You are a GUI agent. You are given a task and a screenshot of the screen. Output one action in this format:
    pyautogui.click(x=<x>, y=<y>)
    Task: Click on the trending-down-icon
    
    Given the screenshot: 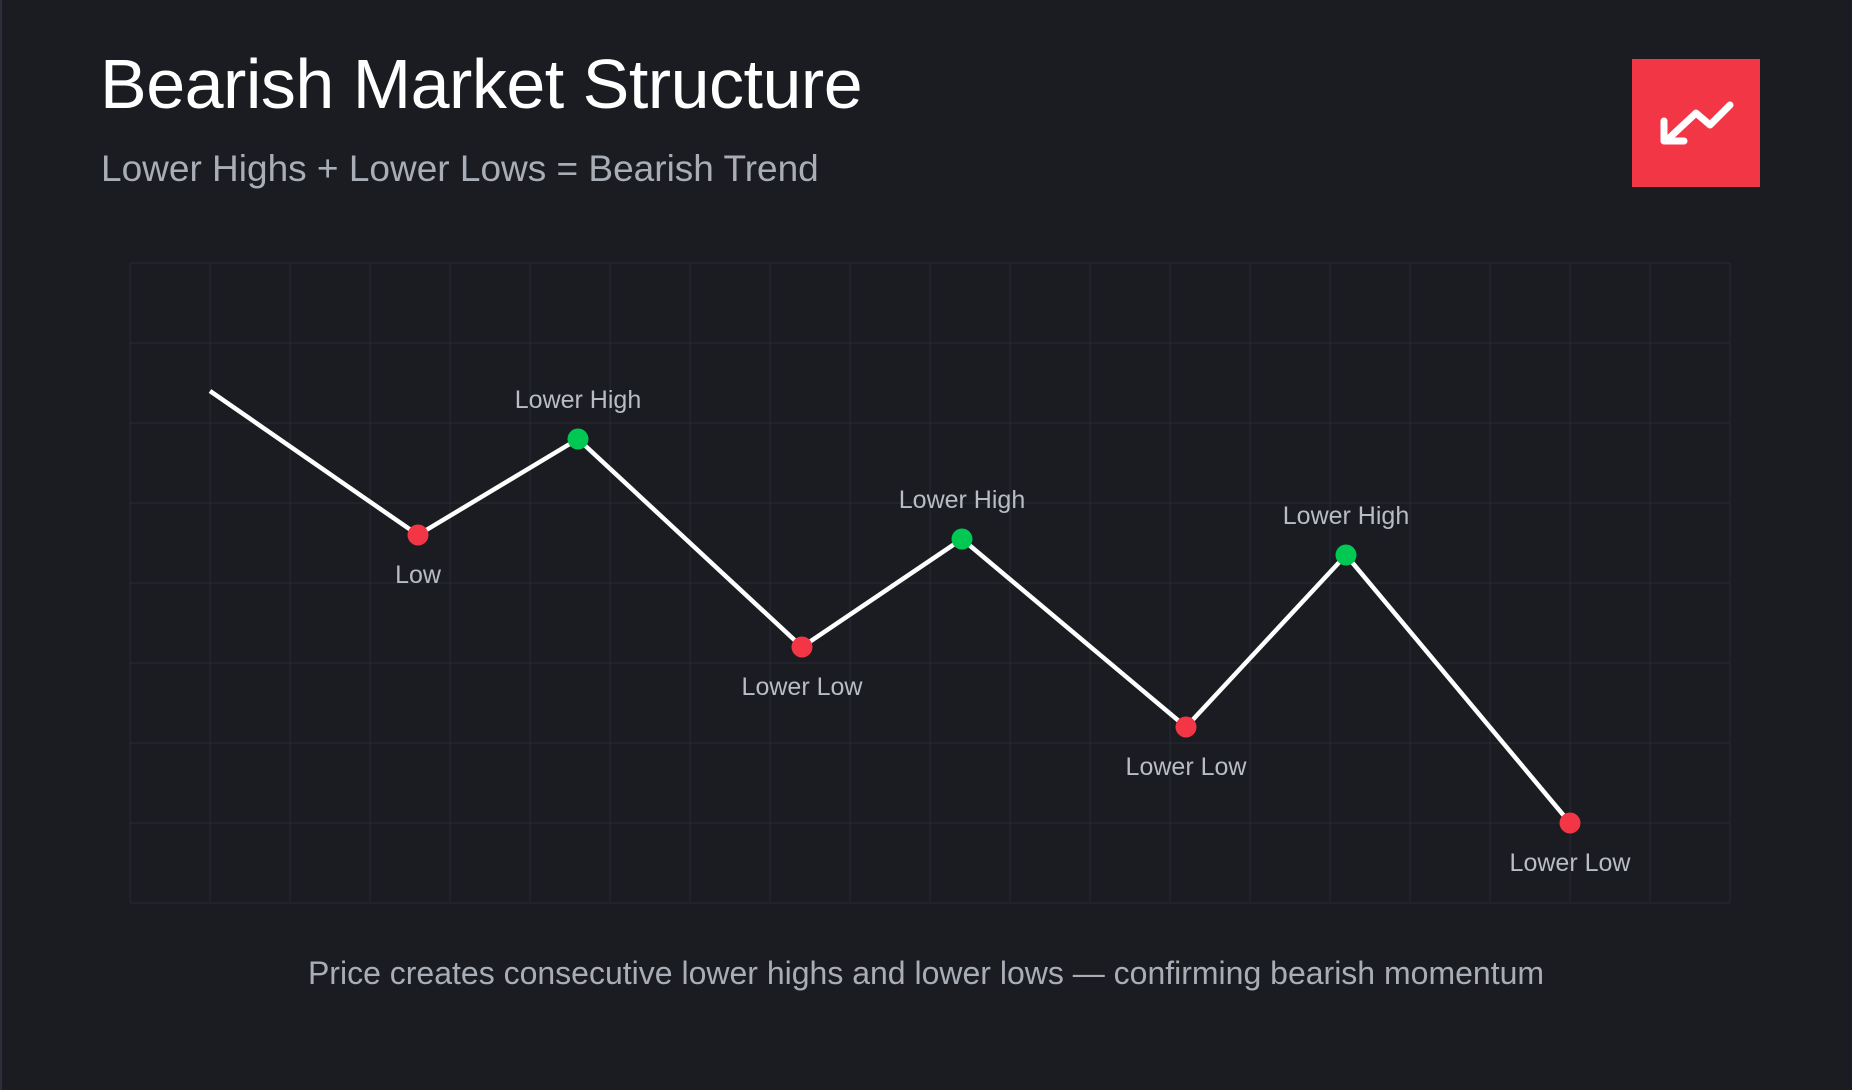 What is the action you would take?
    pyautogui.click(x=1697, y=123)
    